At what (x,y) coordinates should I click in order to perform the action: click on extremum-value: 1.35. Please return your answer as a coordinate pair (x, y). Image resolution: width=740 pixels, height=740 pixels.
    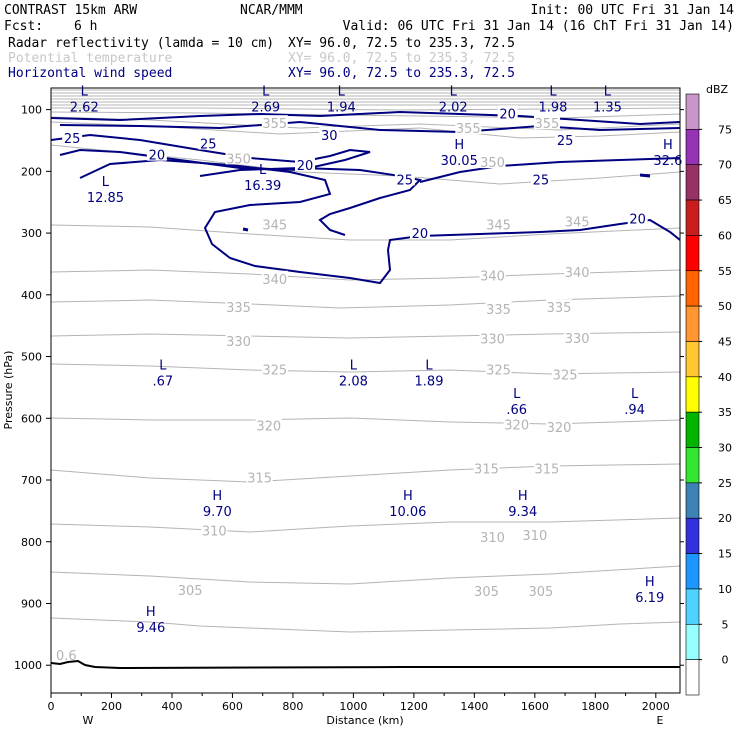
    Looking at the image, I should click on (607, 107).